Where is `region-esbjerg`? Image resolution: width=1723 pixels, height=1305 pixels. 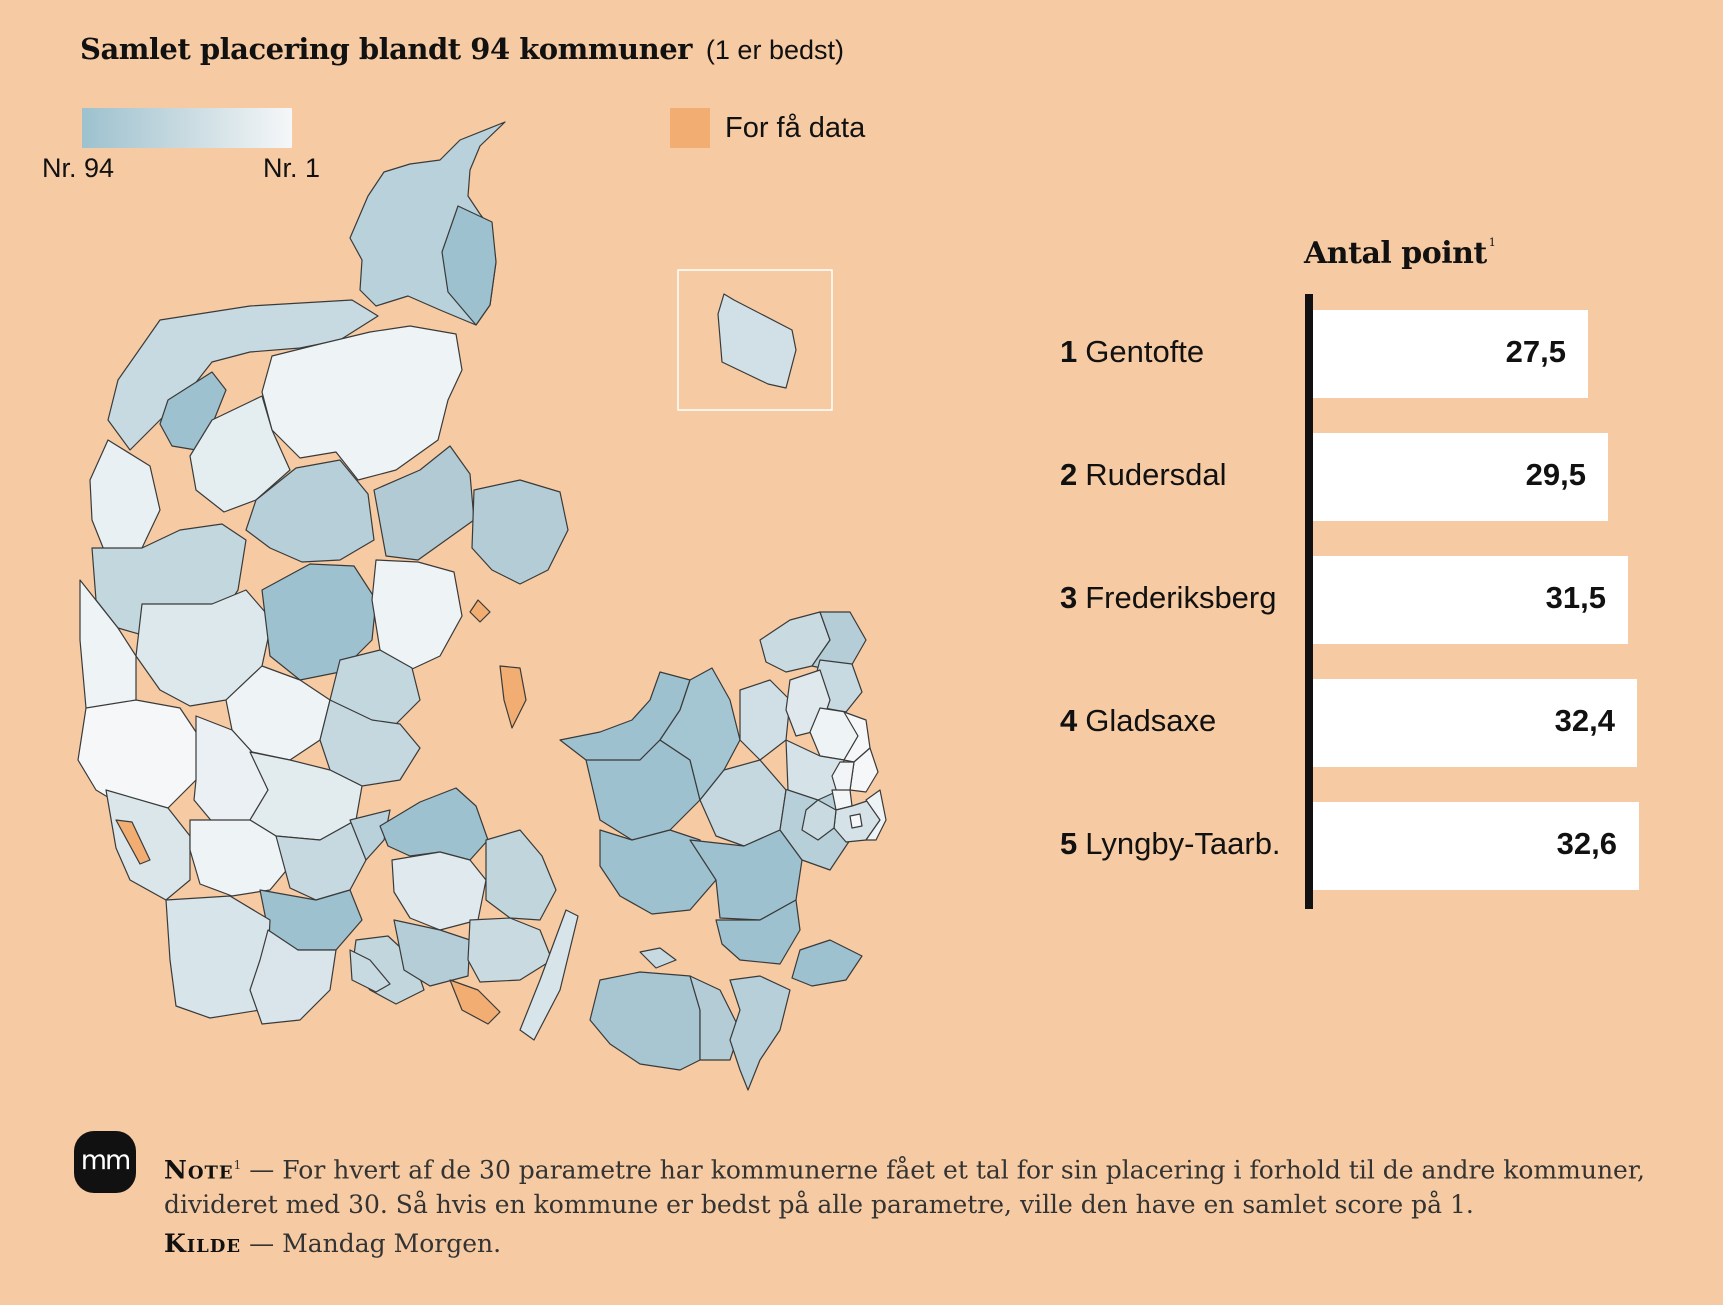
region-esbjerg is located at coordinates (148, 845).